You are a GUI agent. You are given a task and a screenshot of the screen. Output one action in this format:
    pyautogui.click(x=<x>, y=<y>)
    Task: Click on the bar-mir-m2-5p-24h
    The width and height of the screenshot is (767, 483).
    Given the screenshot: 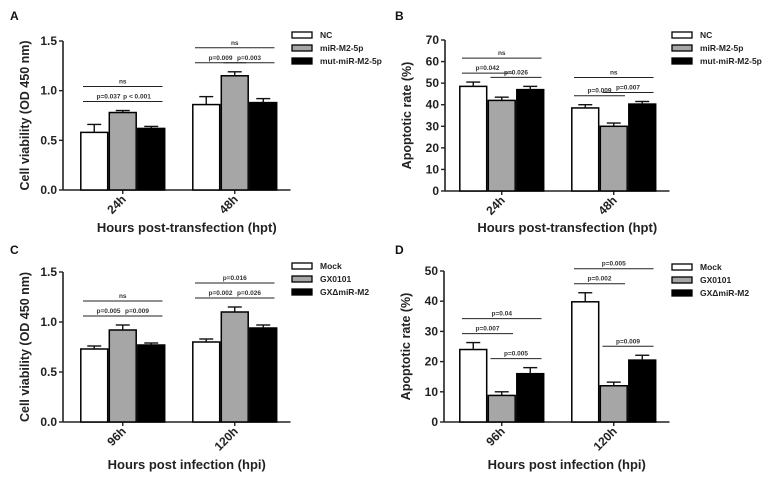 What is the action you would take?
    pyautogui.click(x=122, y=151)
    